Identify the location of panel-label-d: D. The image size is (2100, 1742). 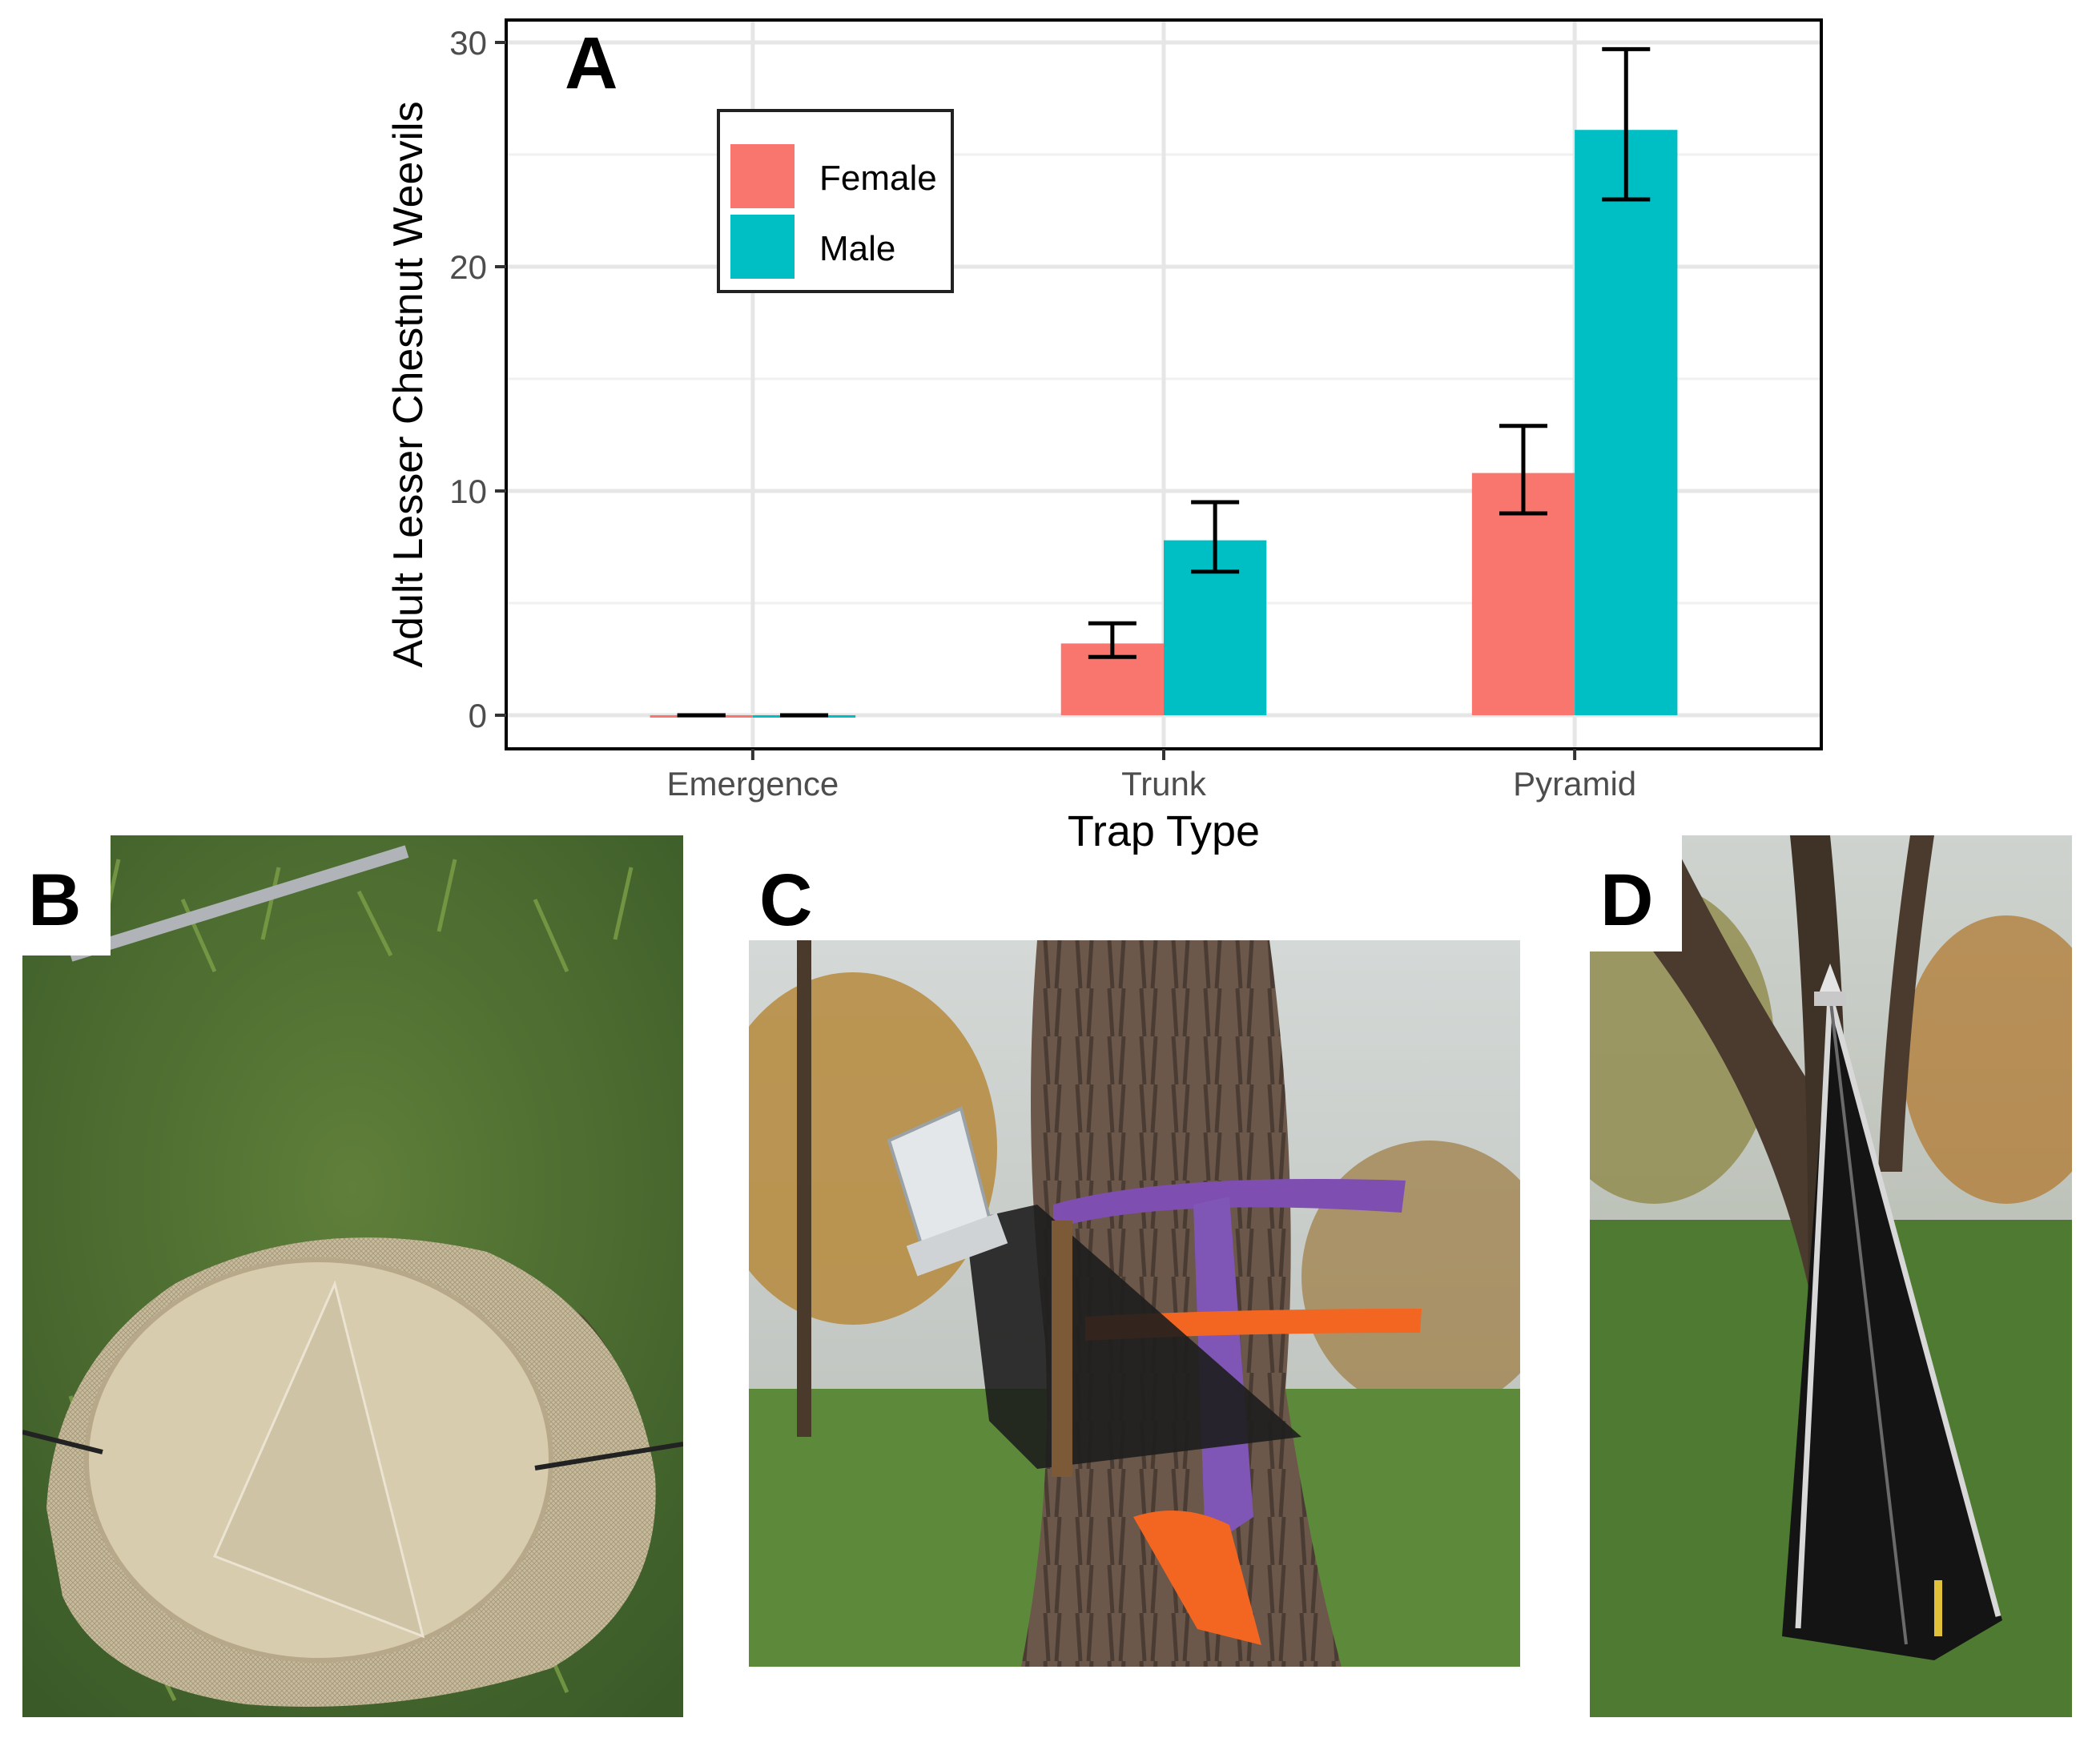
(1627, 900).